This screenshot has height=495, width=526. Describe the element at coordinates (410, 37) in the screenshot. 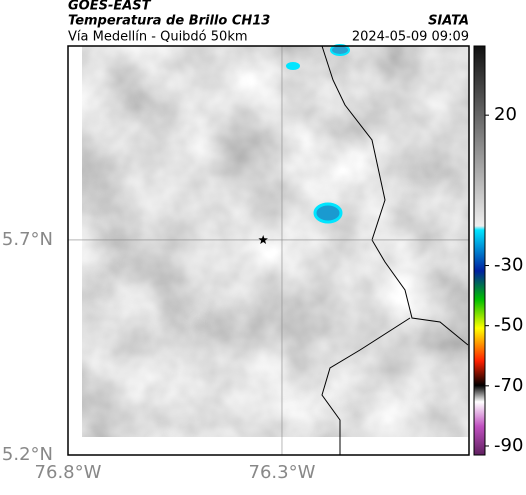

I see `timestamp: 2024-05-09 09:09` at that location.